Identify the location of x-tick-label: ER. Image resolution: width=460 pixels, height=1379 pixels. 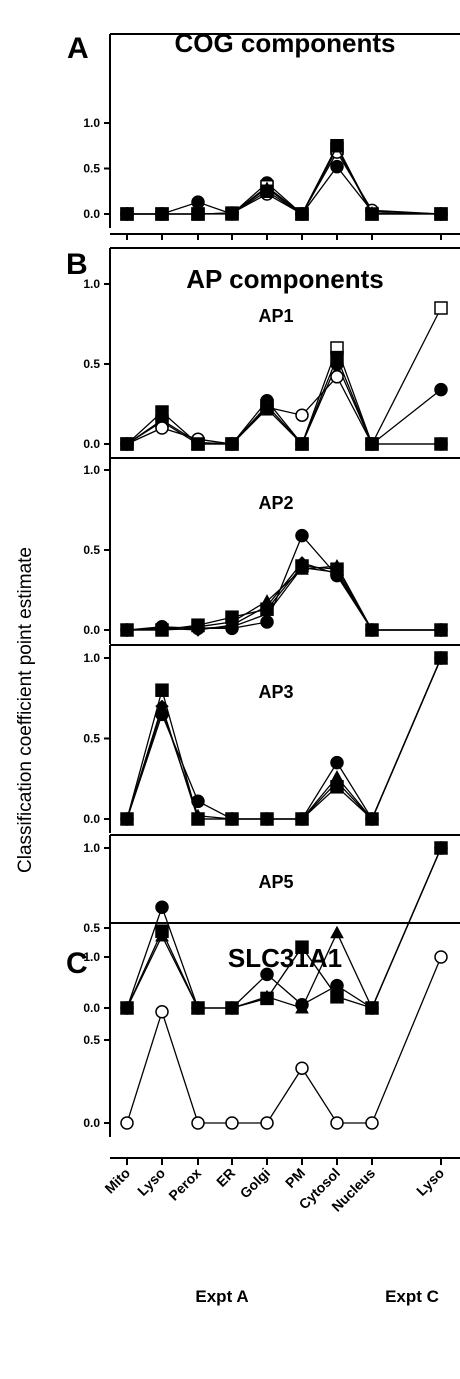
(225, 1177).